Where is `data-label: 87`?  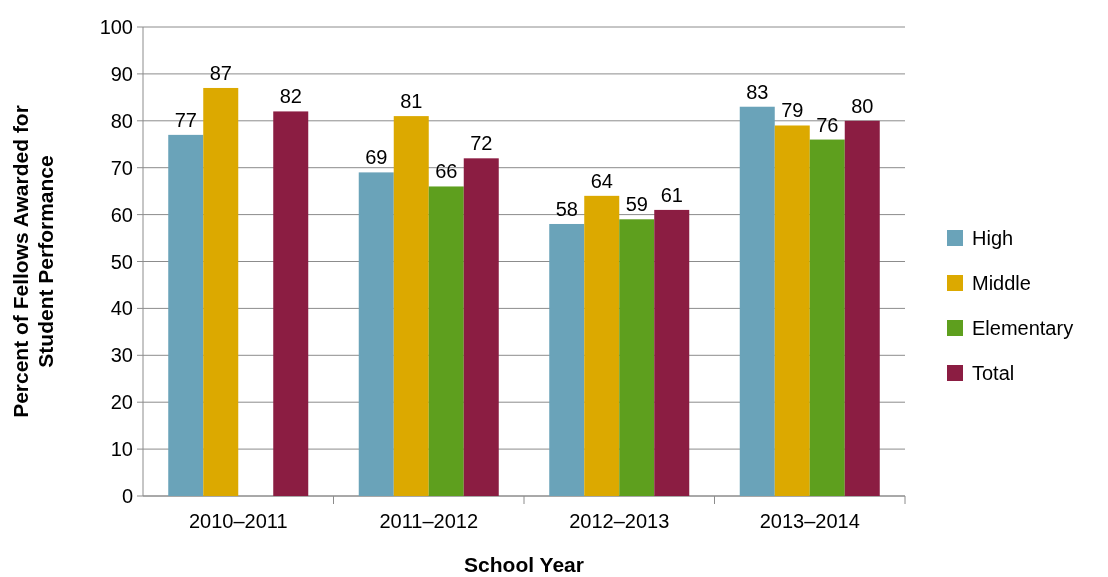 data-label: 87 is located at coordinates (220, 72).